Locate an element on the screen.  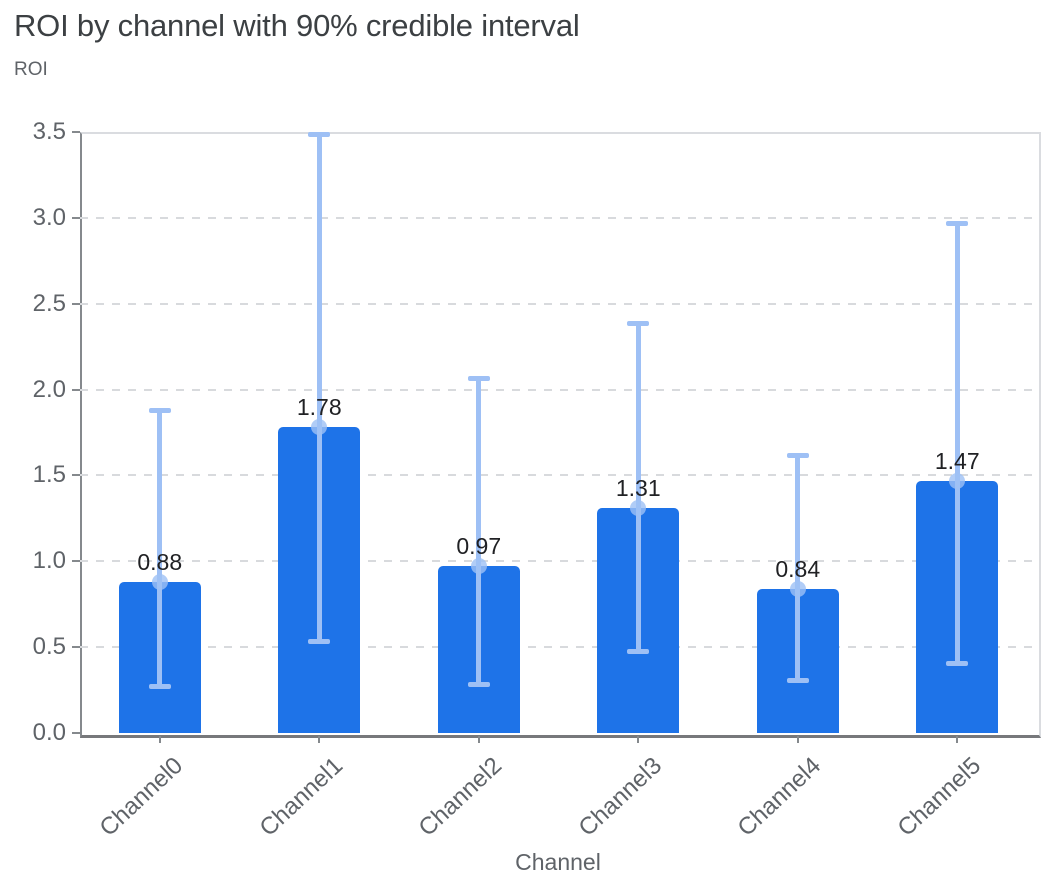
x-tick-mark-Channel1 is located at coordinates (319, 739).